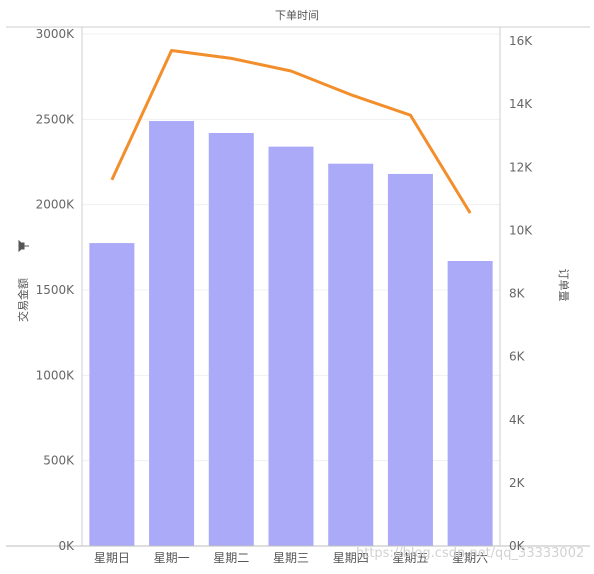 The image size is (594, 574). I want to click on right-tick-label: 14K, so click(521, 104).